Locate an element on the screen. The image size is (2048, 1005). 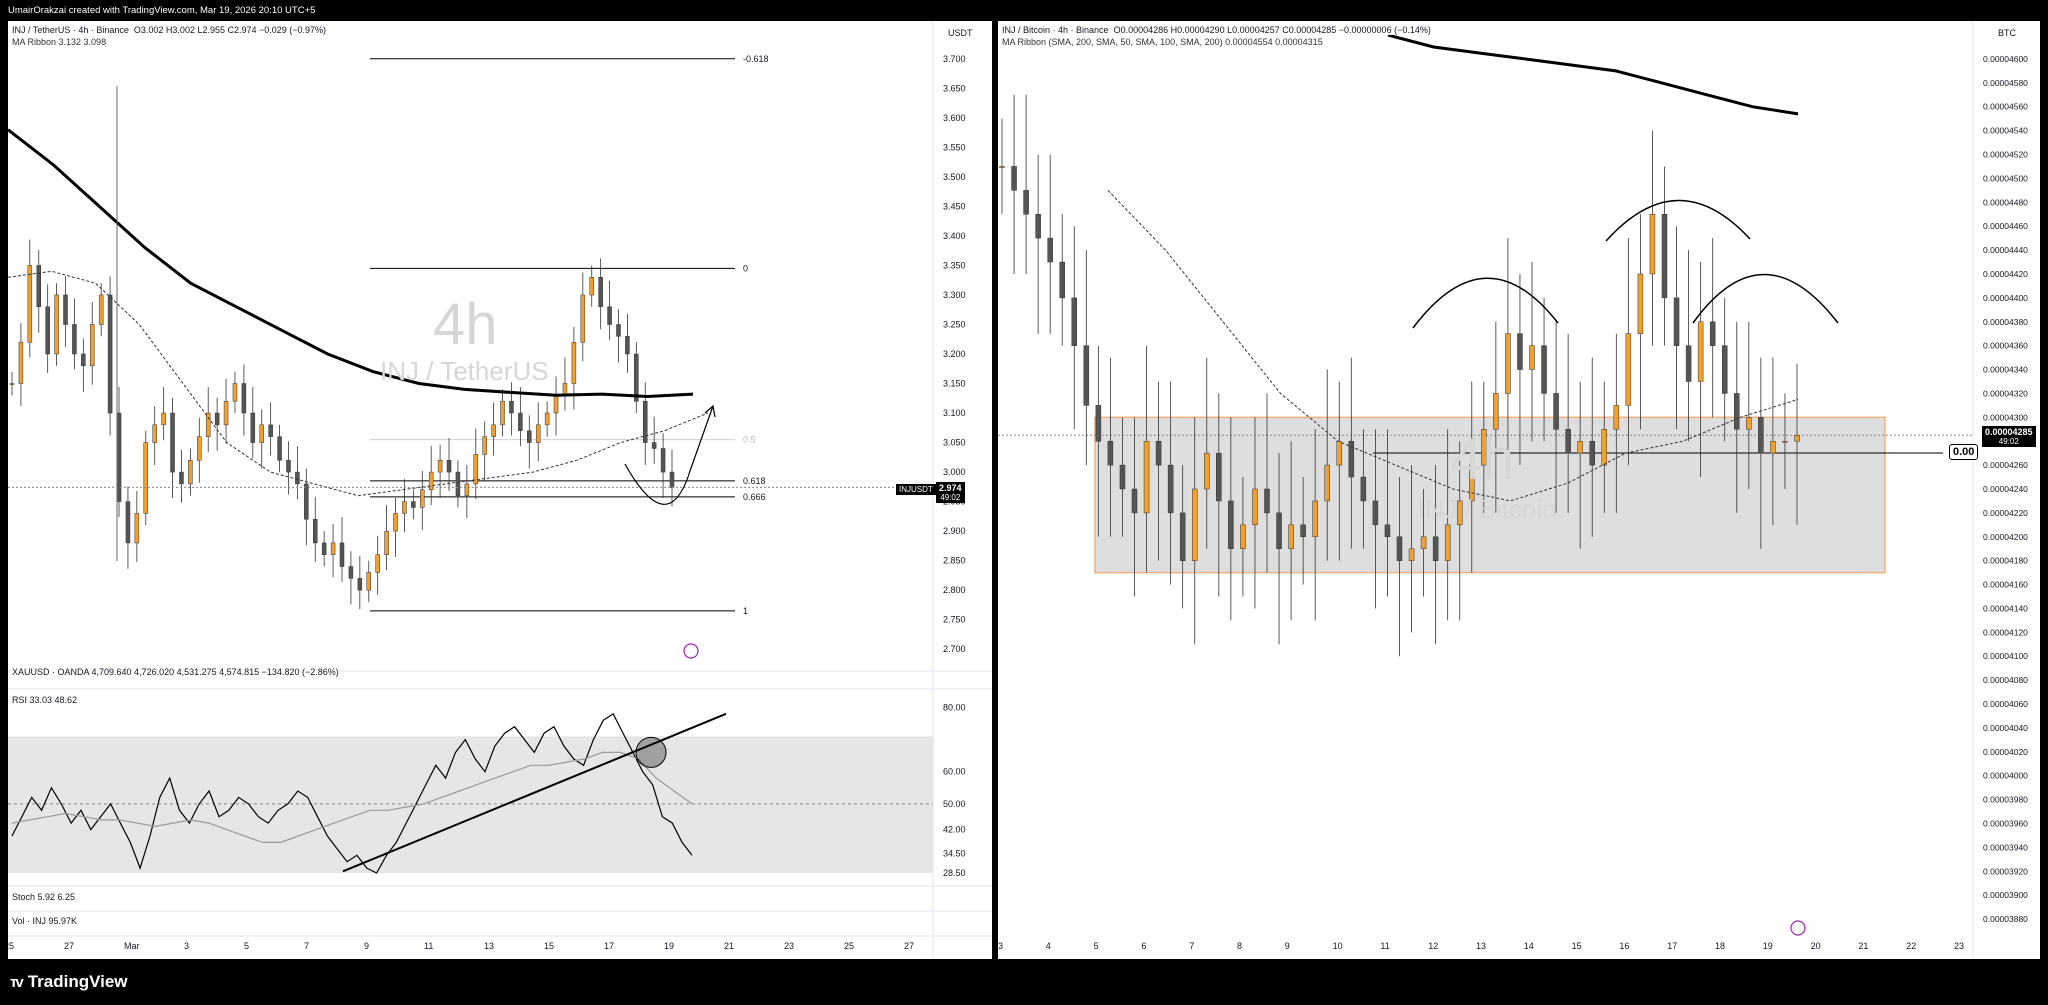
rsi-tick: 50.00 is located at coordinates (954, 804).